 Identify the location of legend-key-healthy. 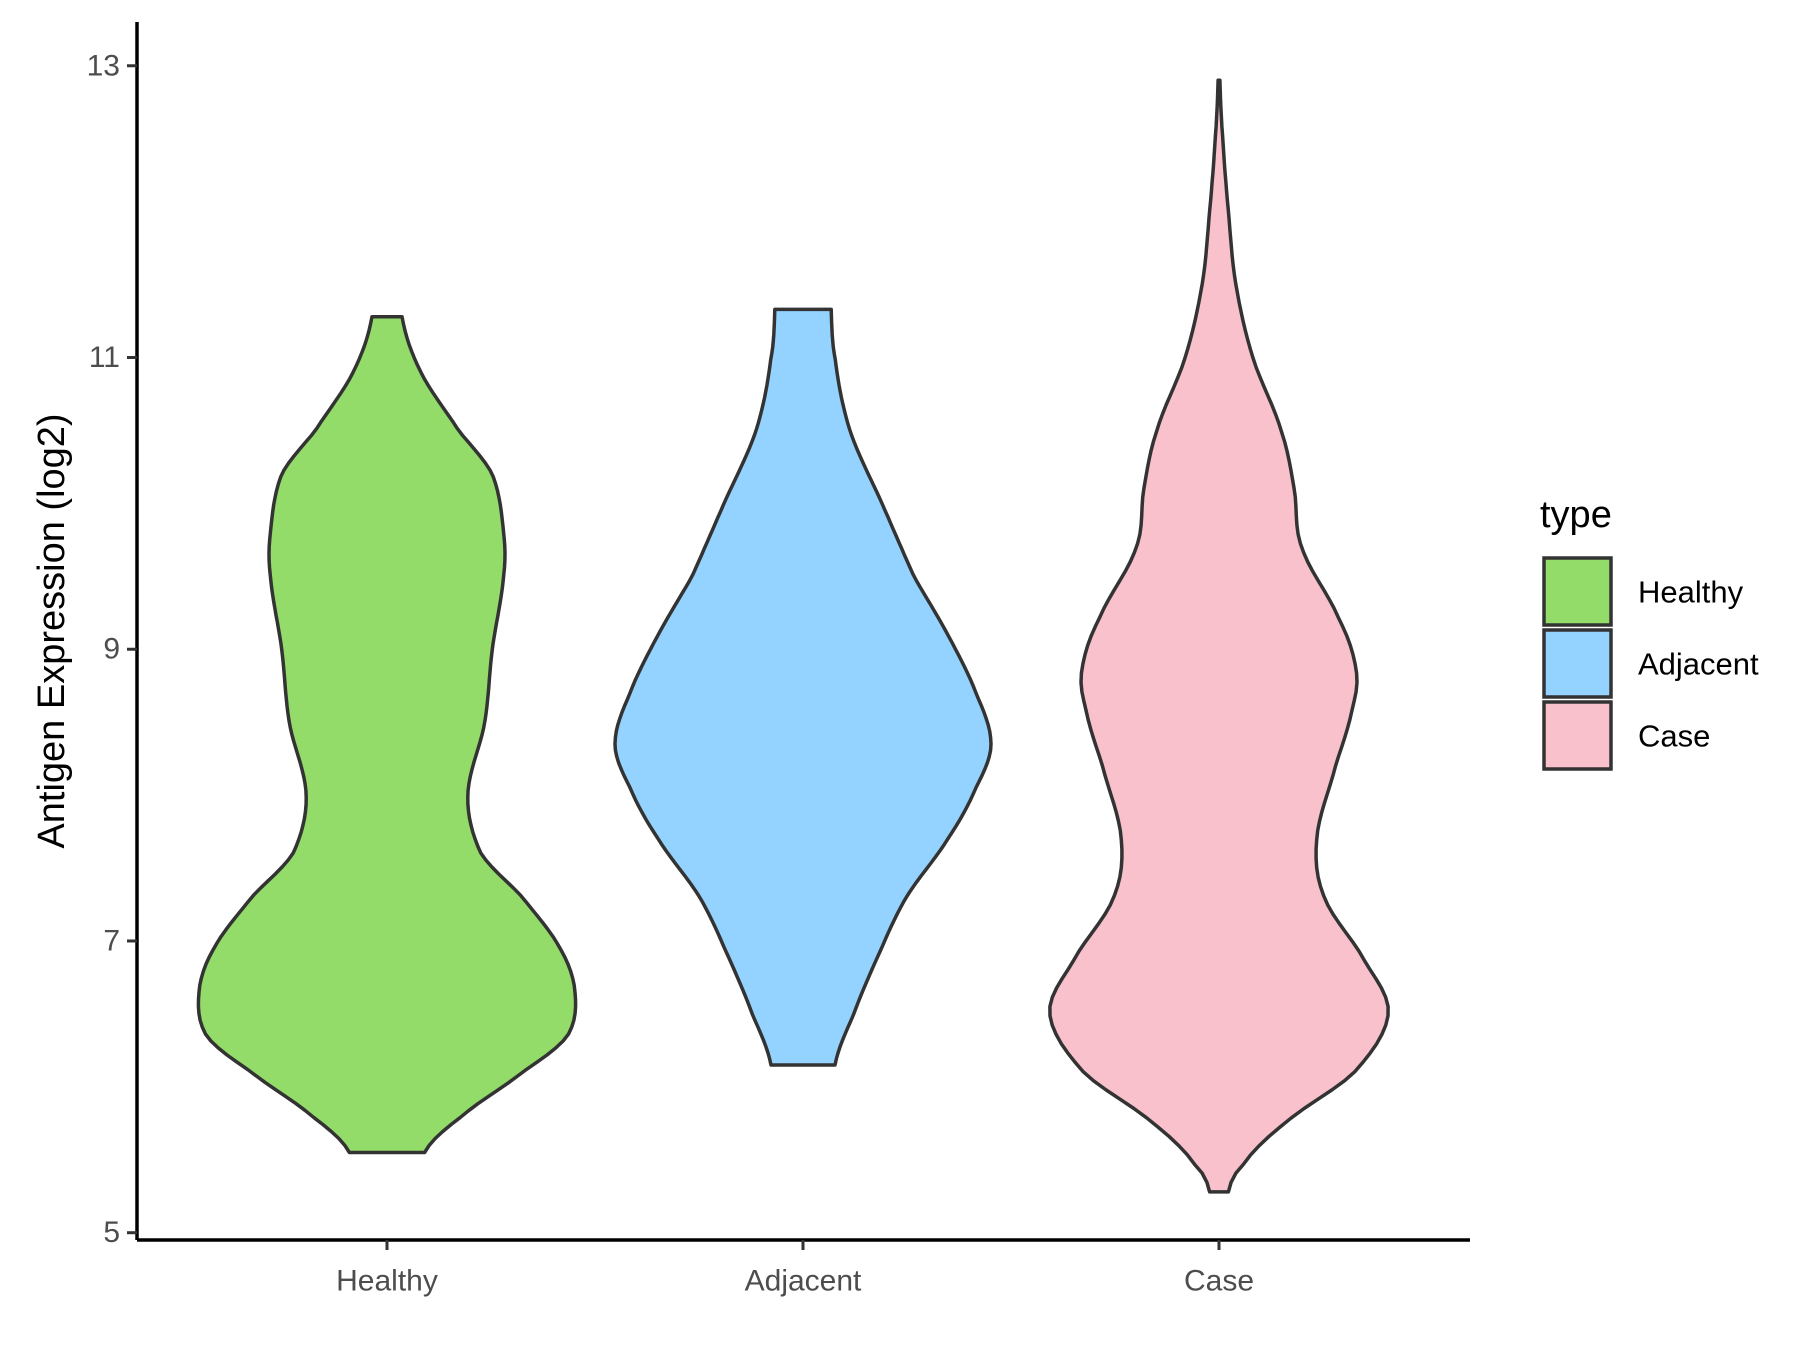
(1577, 591).